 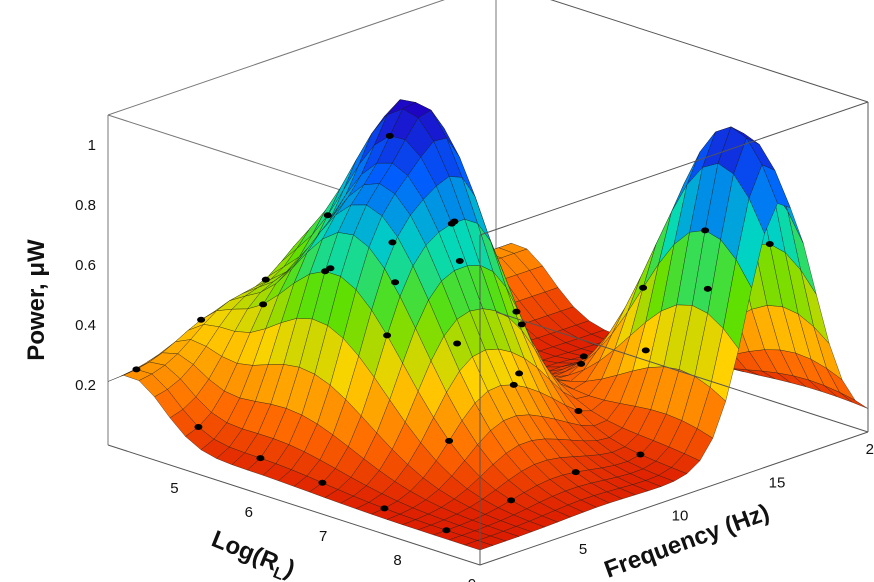 I want to click on y-tick-label: 8, so click(x=397, y=560).